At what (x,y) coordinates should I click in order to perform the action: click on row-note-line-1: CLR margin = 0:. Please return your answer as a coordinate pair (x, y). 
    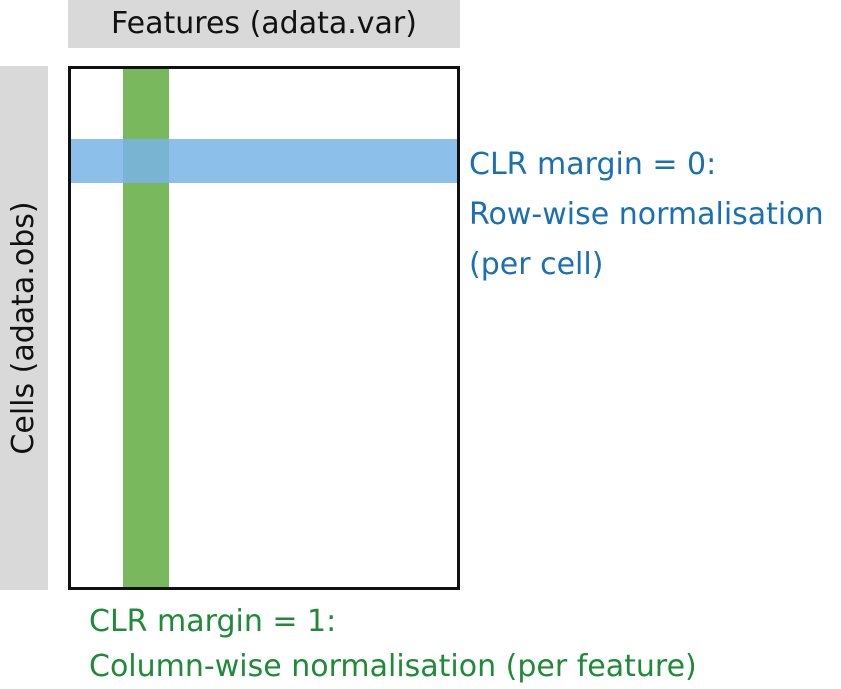
    Looking at the image, I should click on (593, 164).